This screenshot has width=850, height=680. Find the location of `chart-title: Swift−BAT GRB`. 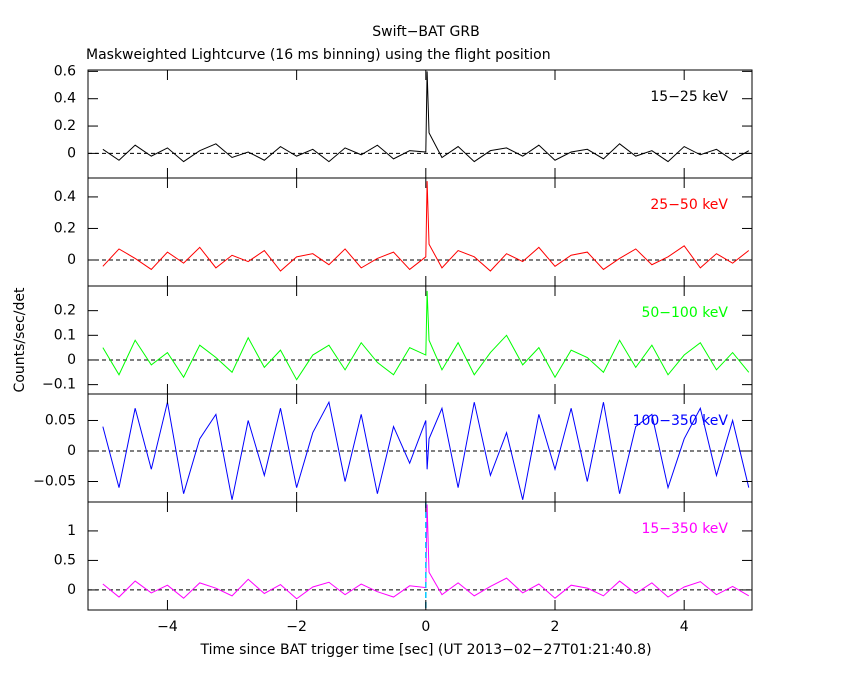

chart-title: Swift−BAT GRB is located at coordinates (425, 32).